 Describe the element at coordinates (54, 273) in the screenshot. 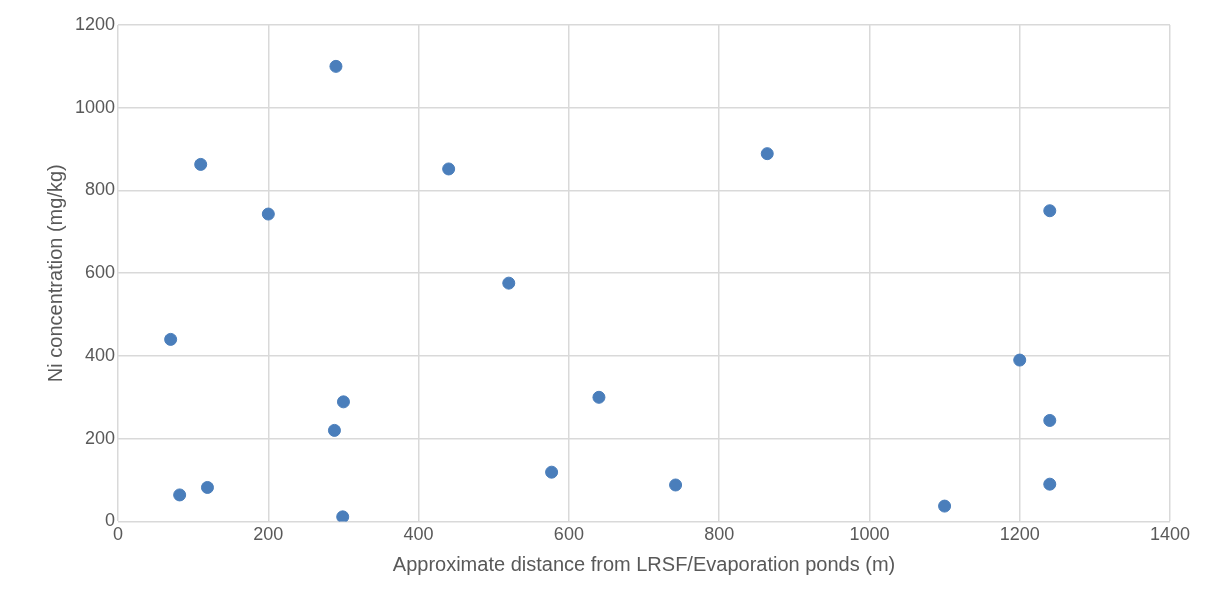

I see `y-axis-title: Ni concentration (mg/kg)` at that location.